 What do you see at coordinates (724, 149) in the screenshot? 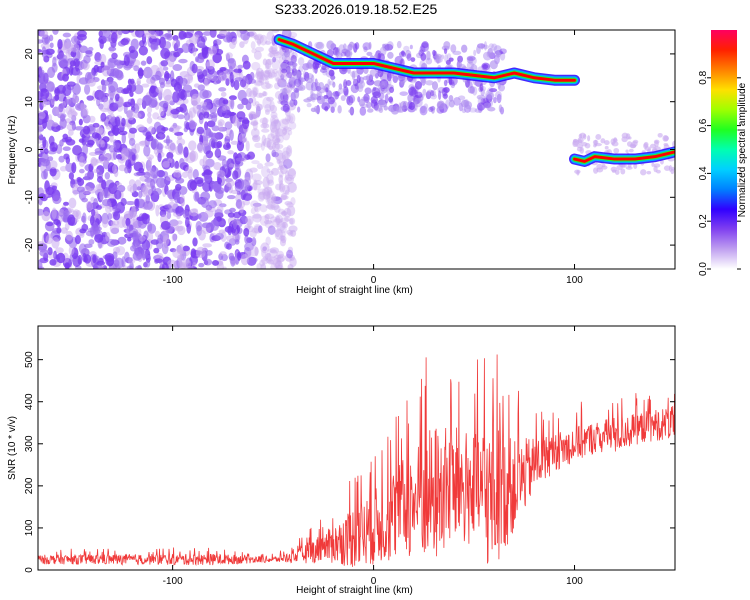
I see `colorbar-gradient` at bounding box center [724, 149].